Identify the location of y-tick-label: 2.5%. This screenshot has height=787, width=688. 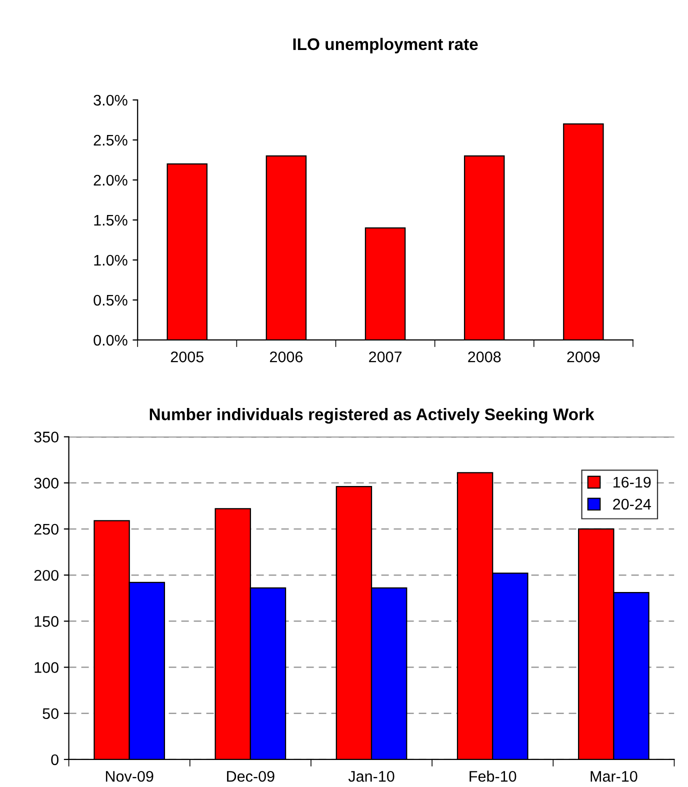
(111, 140).